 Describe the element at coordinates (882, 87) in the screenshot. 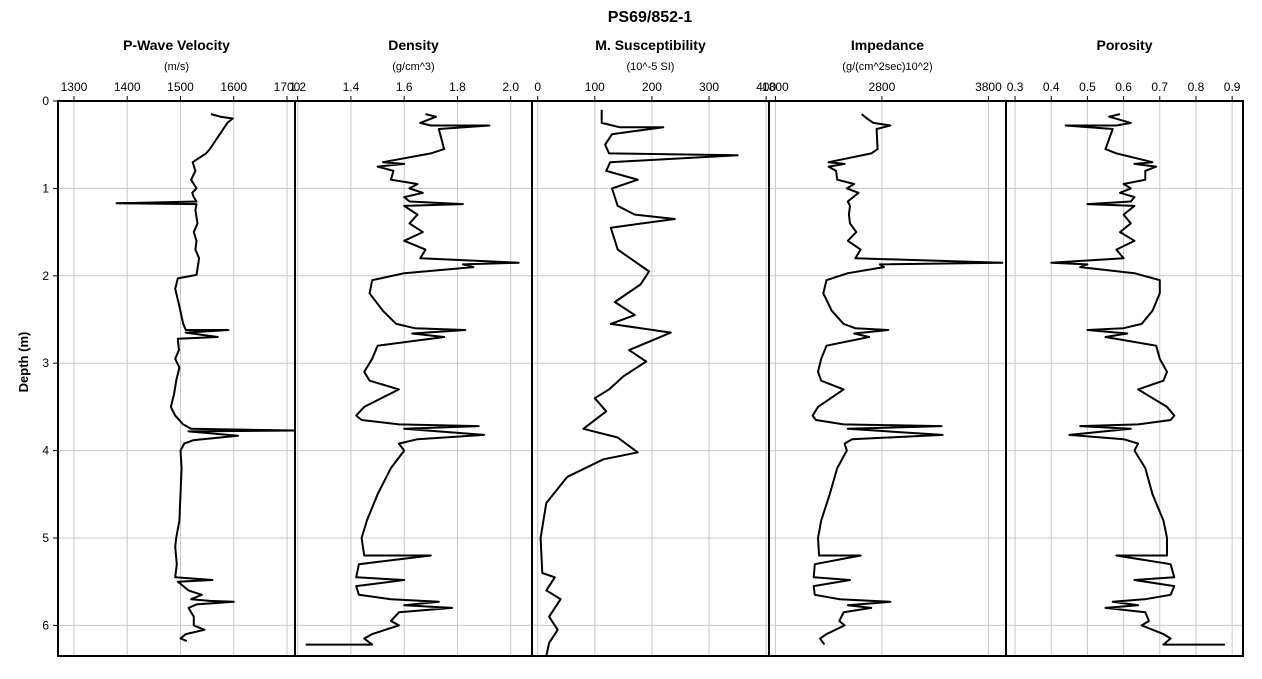

I see `x-tick-label: 2800` at that location.